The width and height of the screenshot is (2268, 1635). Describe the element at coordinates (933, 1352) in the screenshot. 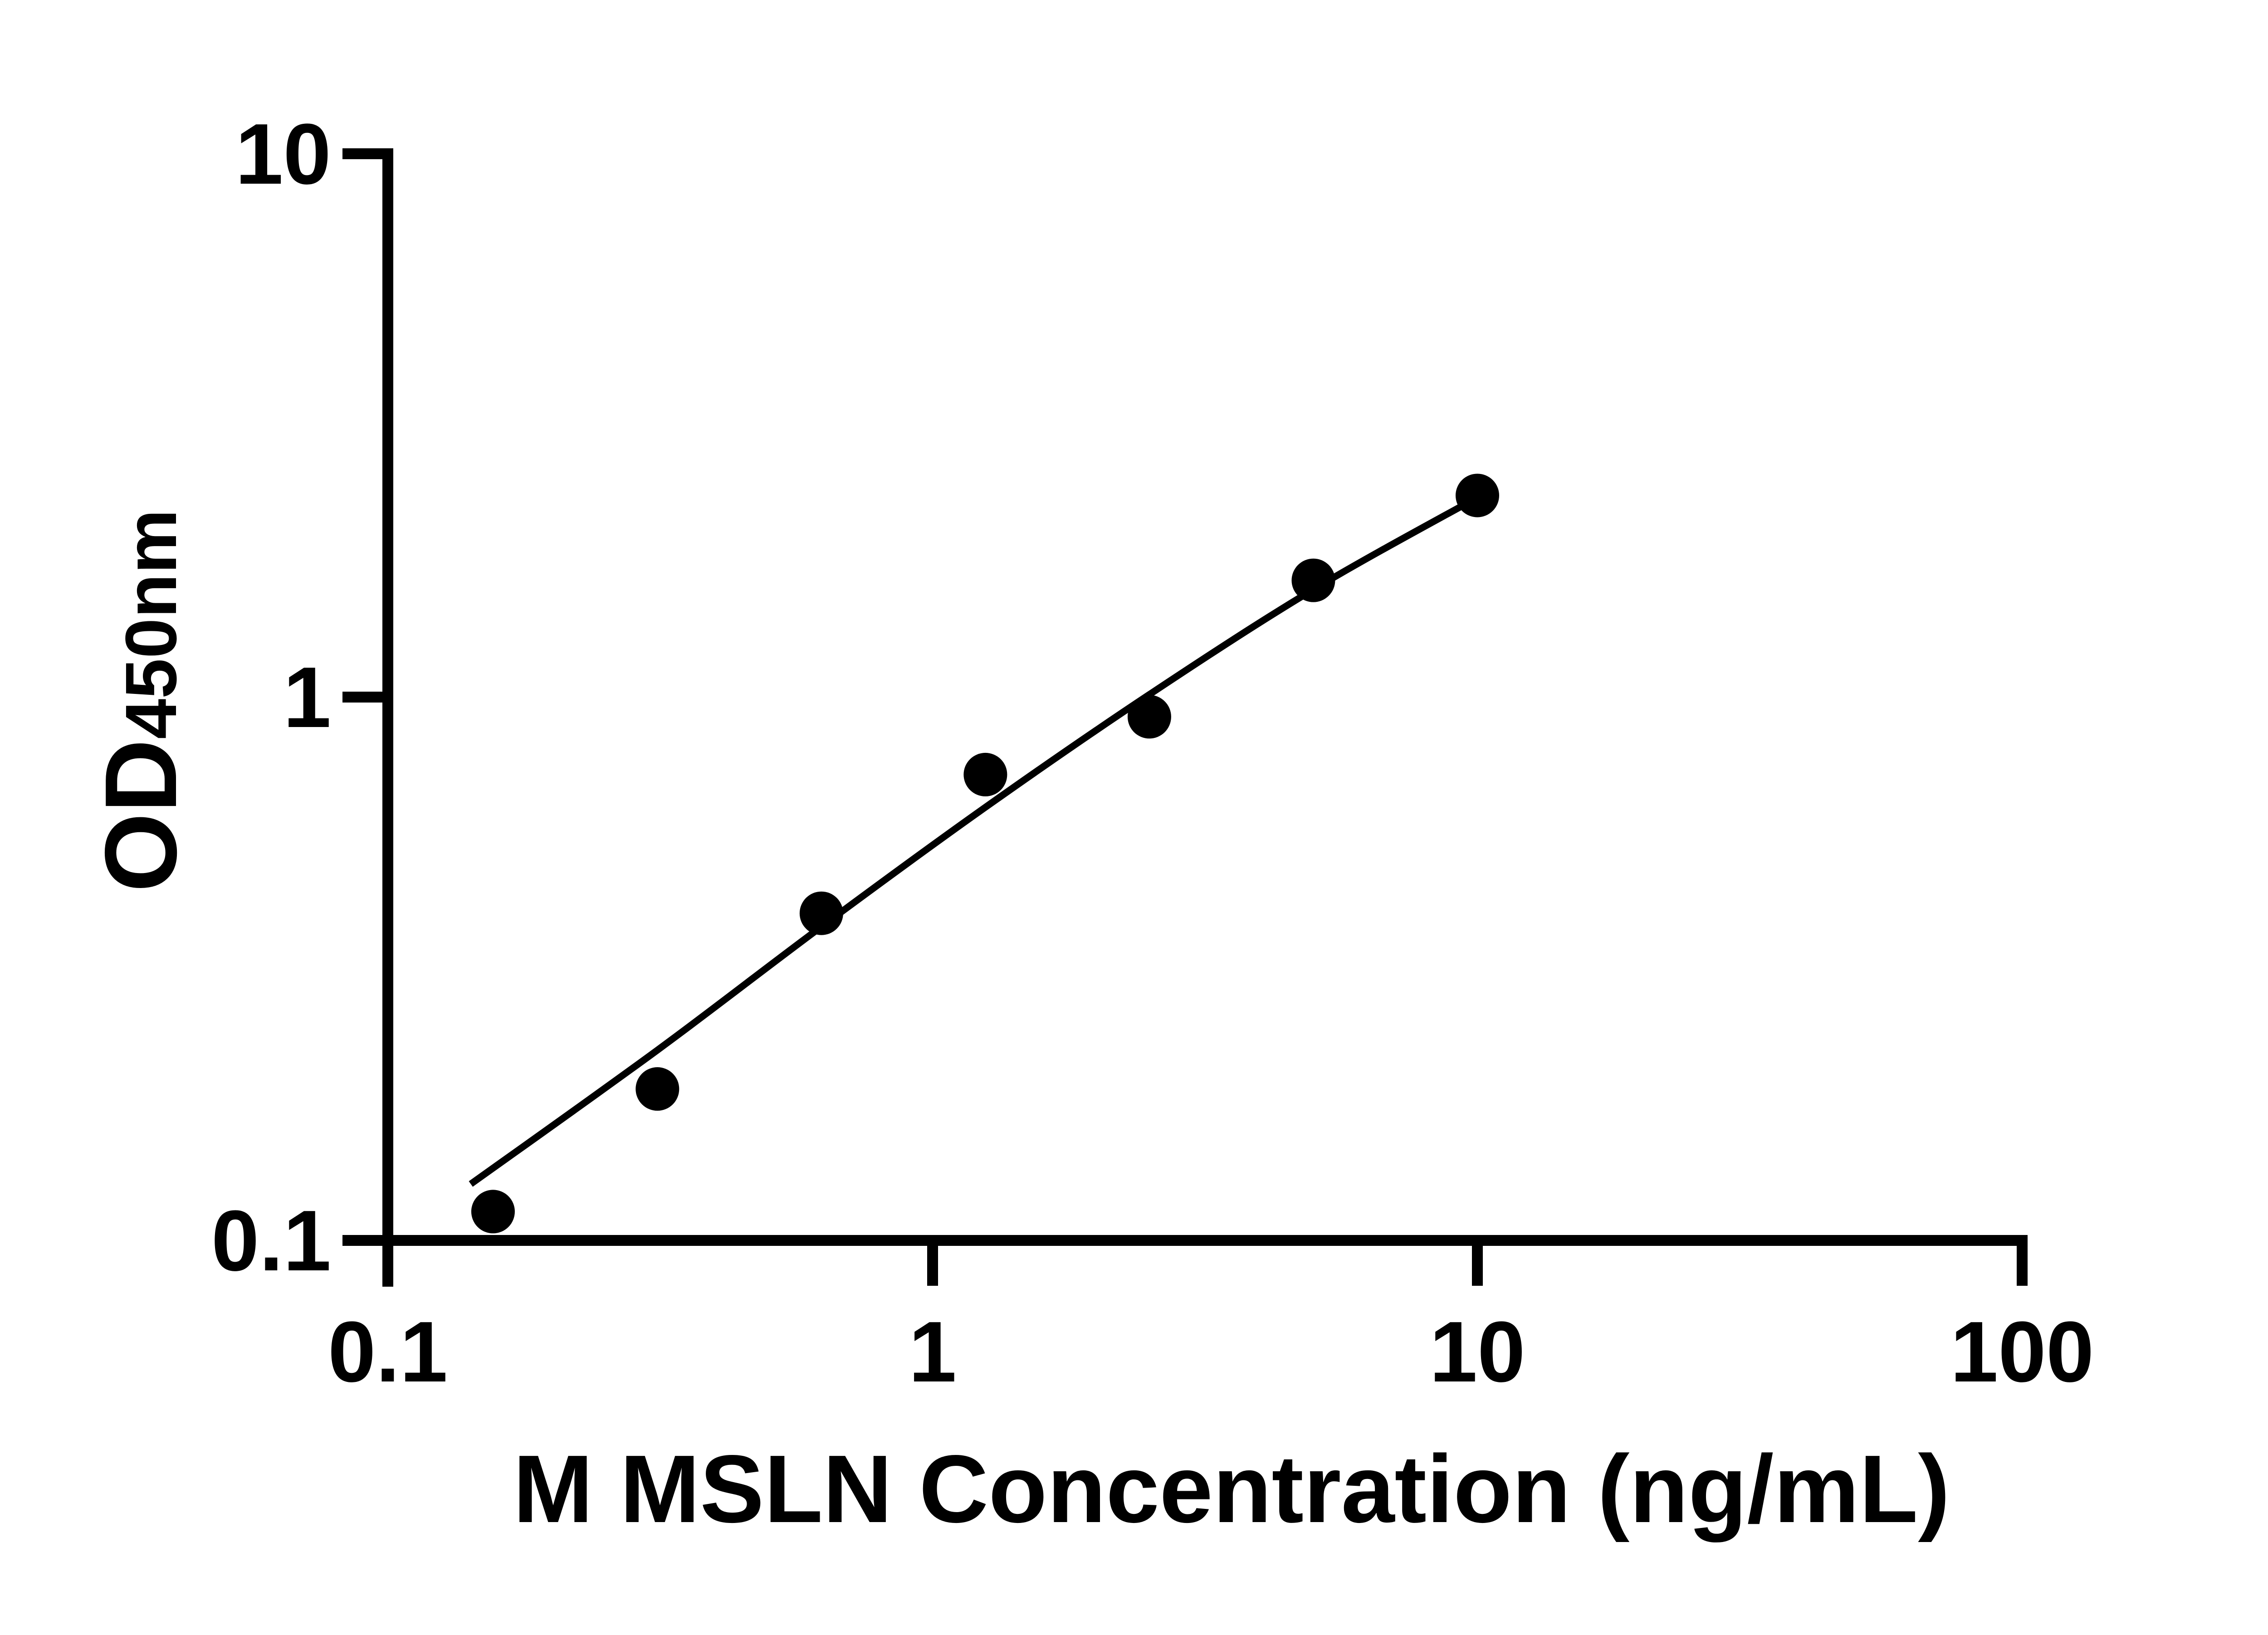

I see `x-tick-label: 1` at that location.